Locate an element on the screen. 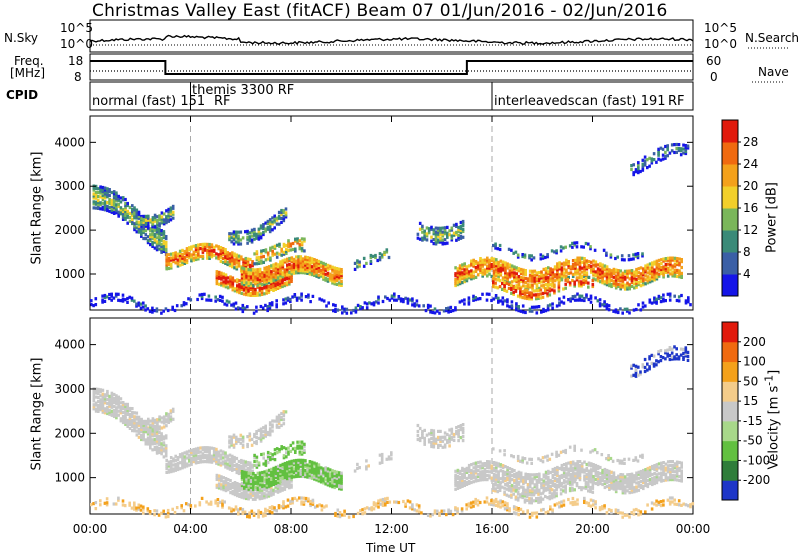  power-colorbar-label: 12 is located at coordinates (750, 230).